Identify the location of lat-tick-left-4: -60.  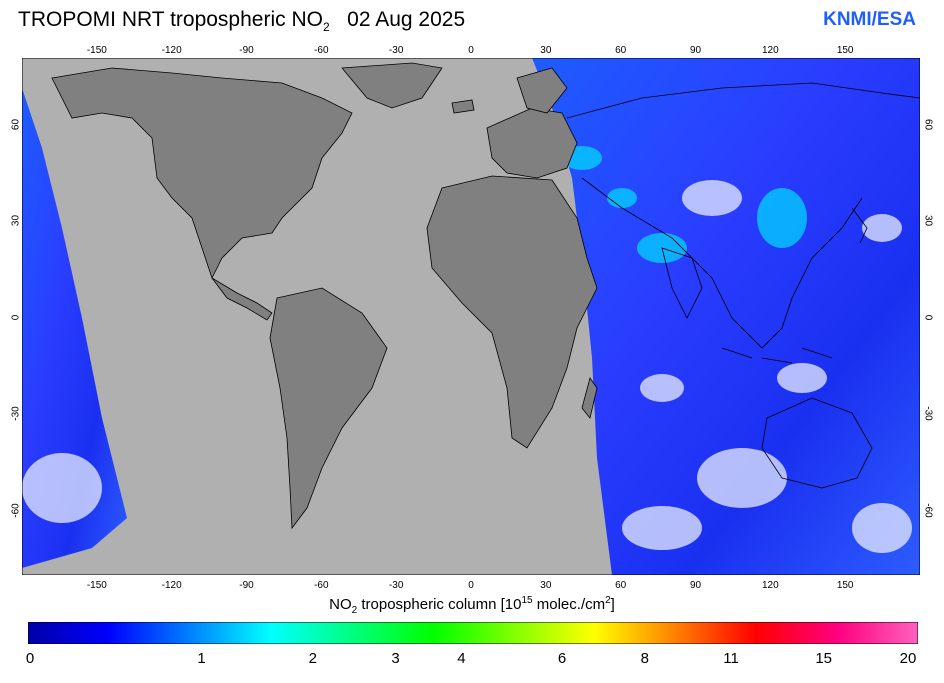
(16, 510).